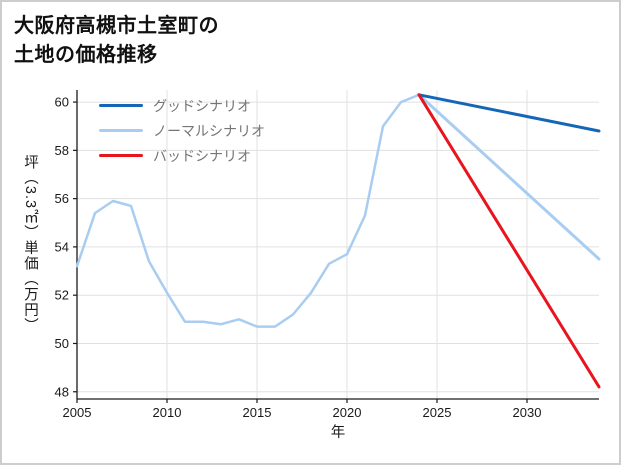 The image size is (621, 465). I want to click on svg-text: 2015, so click(257, 412).